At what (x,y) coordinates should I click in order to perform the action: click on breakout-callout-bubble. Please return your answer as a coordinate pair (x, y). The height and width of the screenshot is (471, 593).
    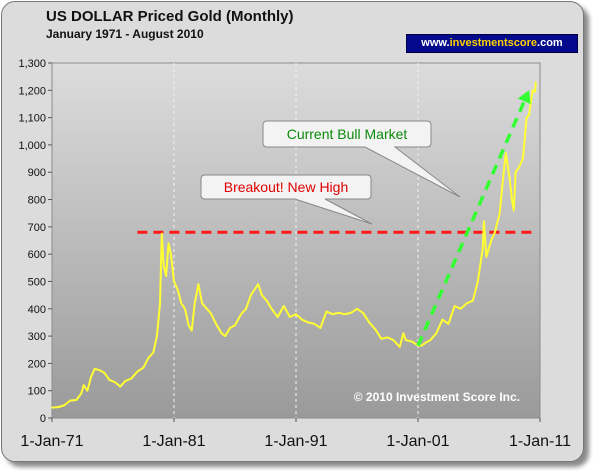
    Looking at the image, I should click on (286, 199).